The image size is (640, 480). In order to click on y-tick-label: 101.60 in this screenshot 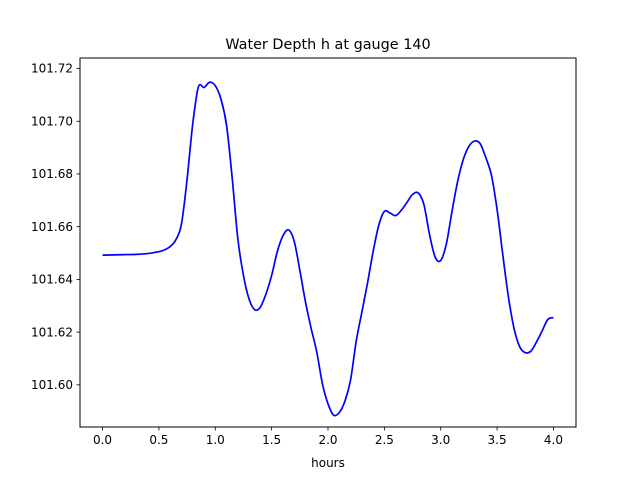, I will do `click(52, 385)`.